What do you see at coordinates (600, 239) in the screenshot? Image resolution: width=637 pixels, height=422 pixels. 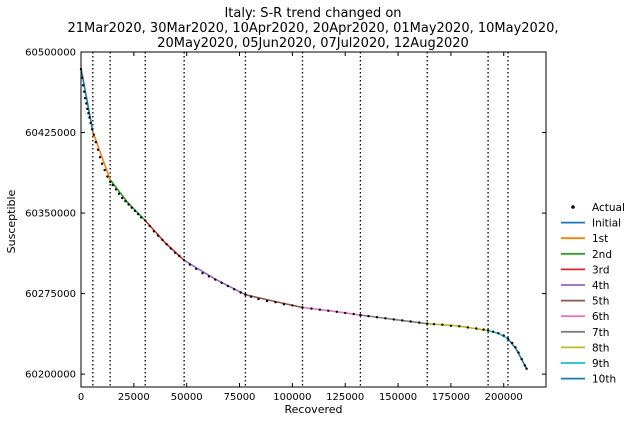 I see `legend-label-1st: 1st` at bounding box center [600, 239].